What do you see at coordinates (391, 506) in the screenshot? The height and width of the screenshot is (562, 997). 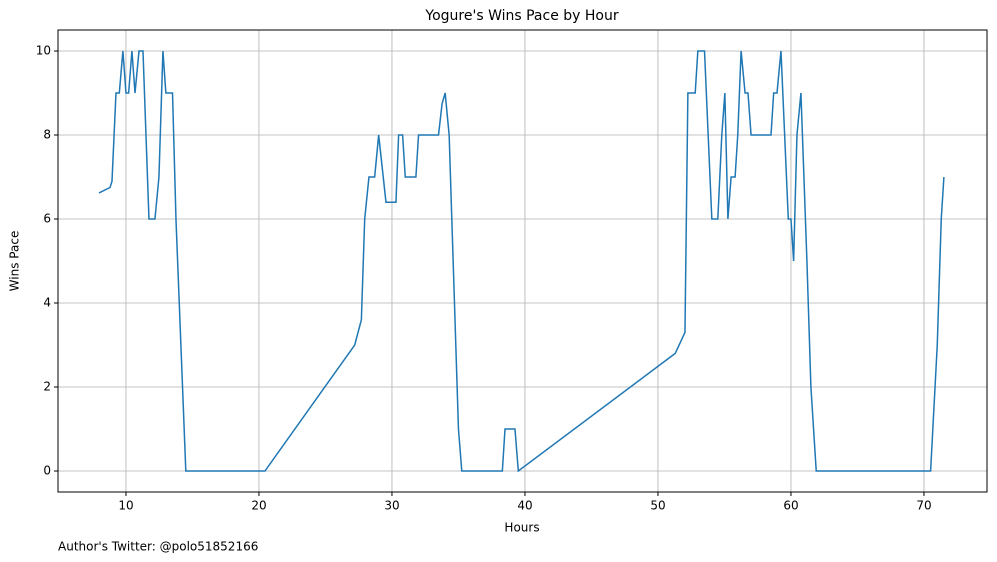 I see `x-tick-label: 30` at bounding box center [391, 506].